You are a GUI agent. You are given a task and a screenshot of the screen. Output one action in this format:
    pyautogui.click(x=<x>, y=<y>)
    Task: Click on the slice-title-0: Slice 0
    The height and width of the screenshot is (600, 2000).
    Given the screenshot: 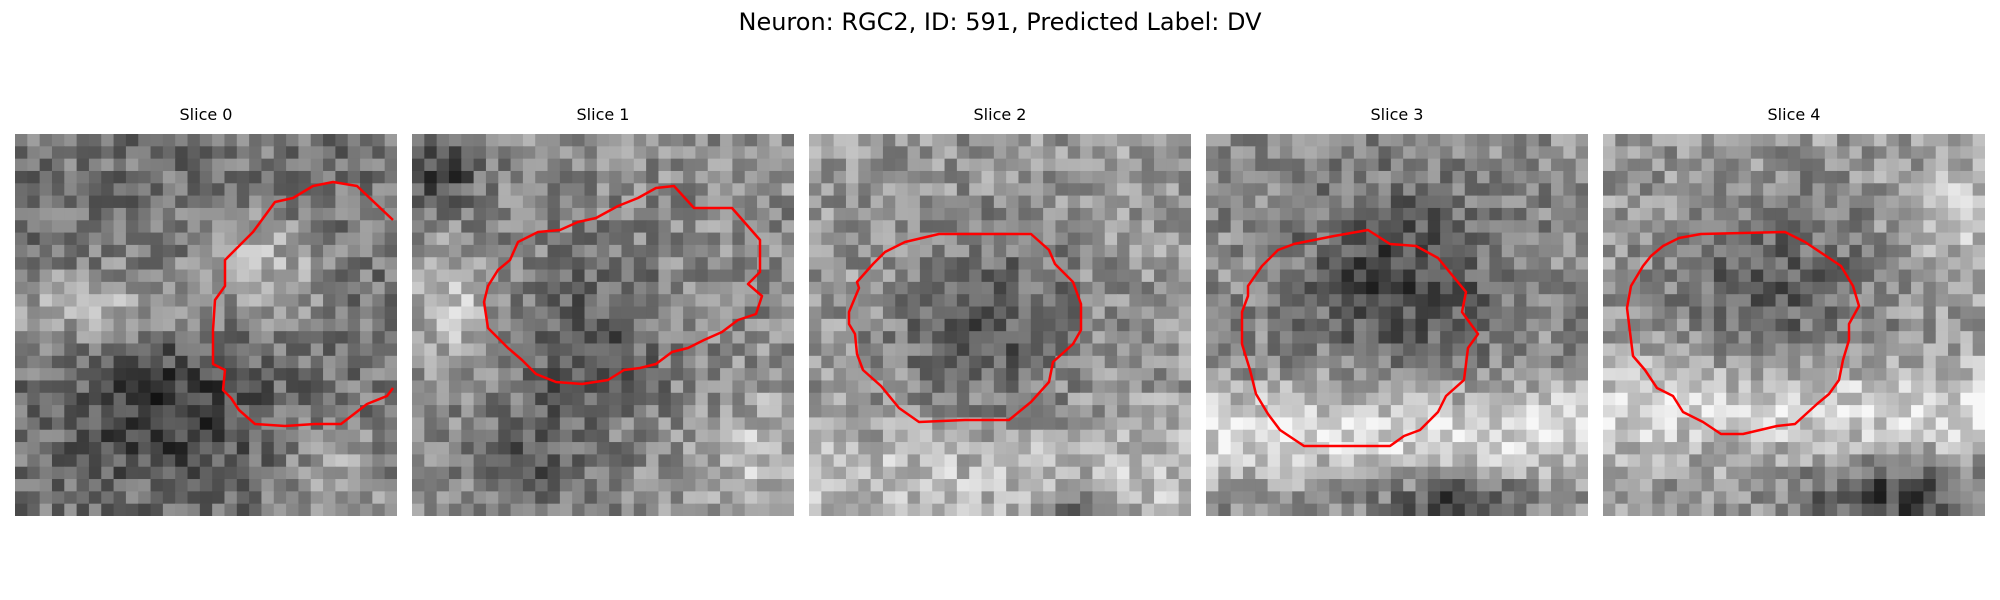 What is the action you would take?
    pyautogui.click(x=206, y=114)
    